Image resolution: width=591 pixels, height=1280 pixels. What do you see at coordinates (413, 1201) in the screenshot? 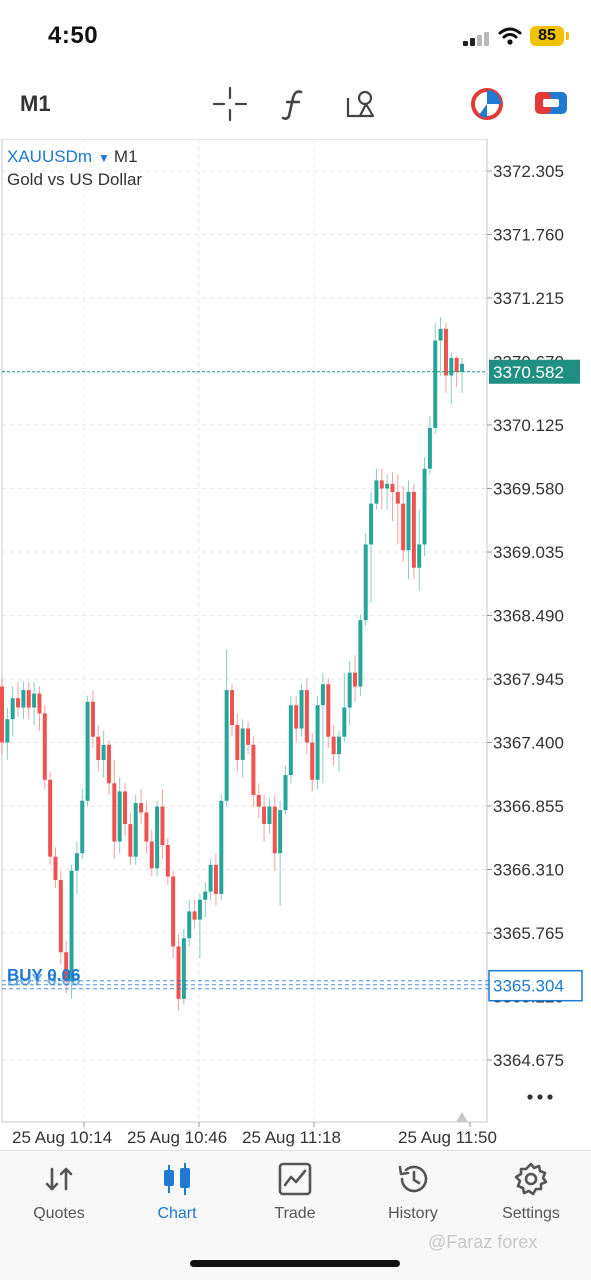
I see `tab-history: History` at bounding box center [413, 1201].